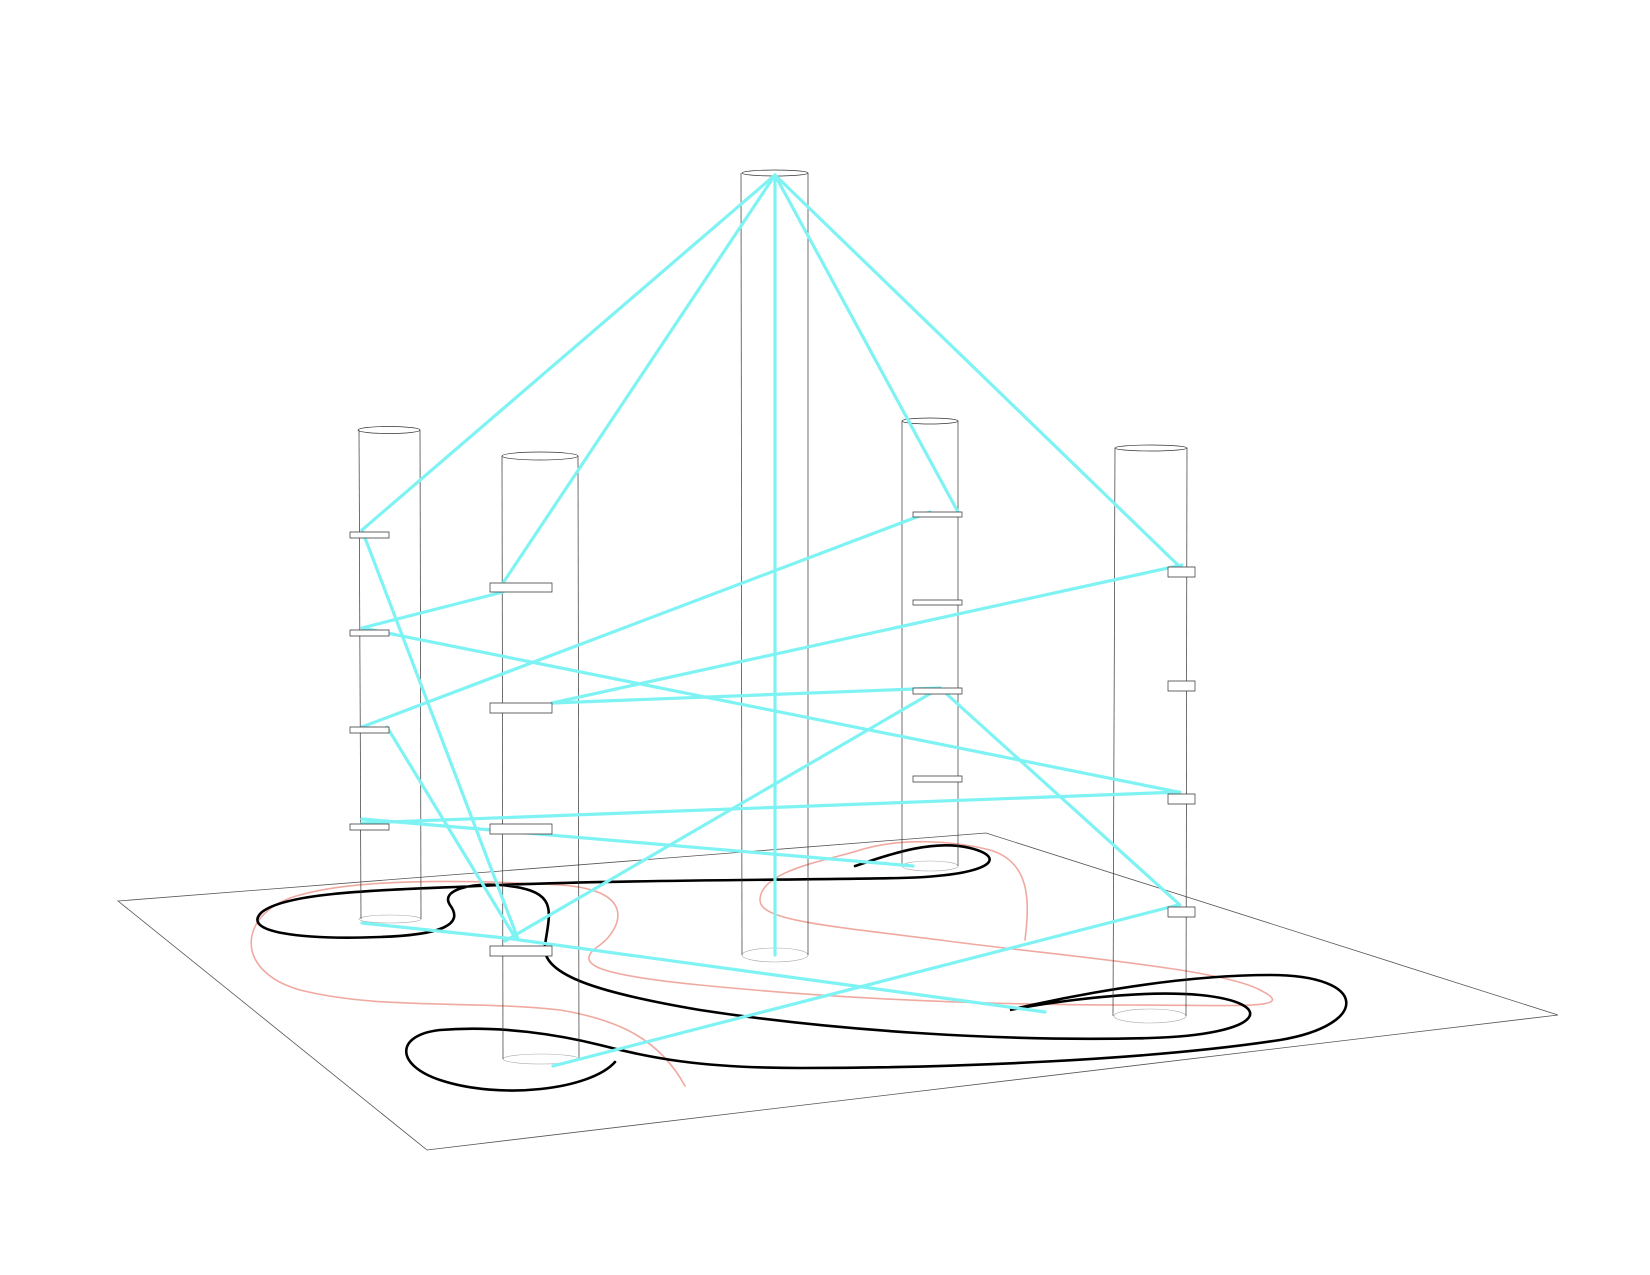 The width and height of the screenshot is (1650, 1275). Describe the element at coordinates (521, 769) in the screenshot. I see `tower-2-discs` at that location.